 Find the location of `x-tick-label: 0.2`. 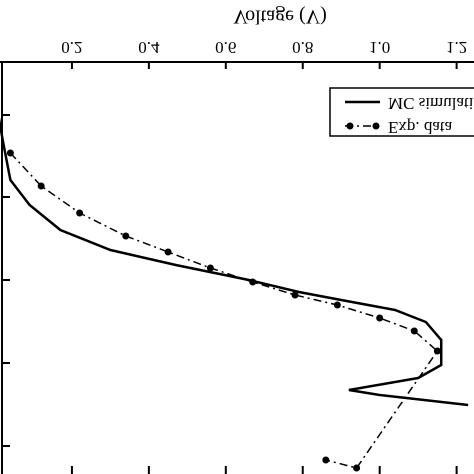

x-tick-label: 0.2 is located at coordinates (71, 47).